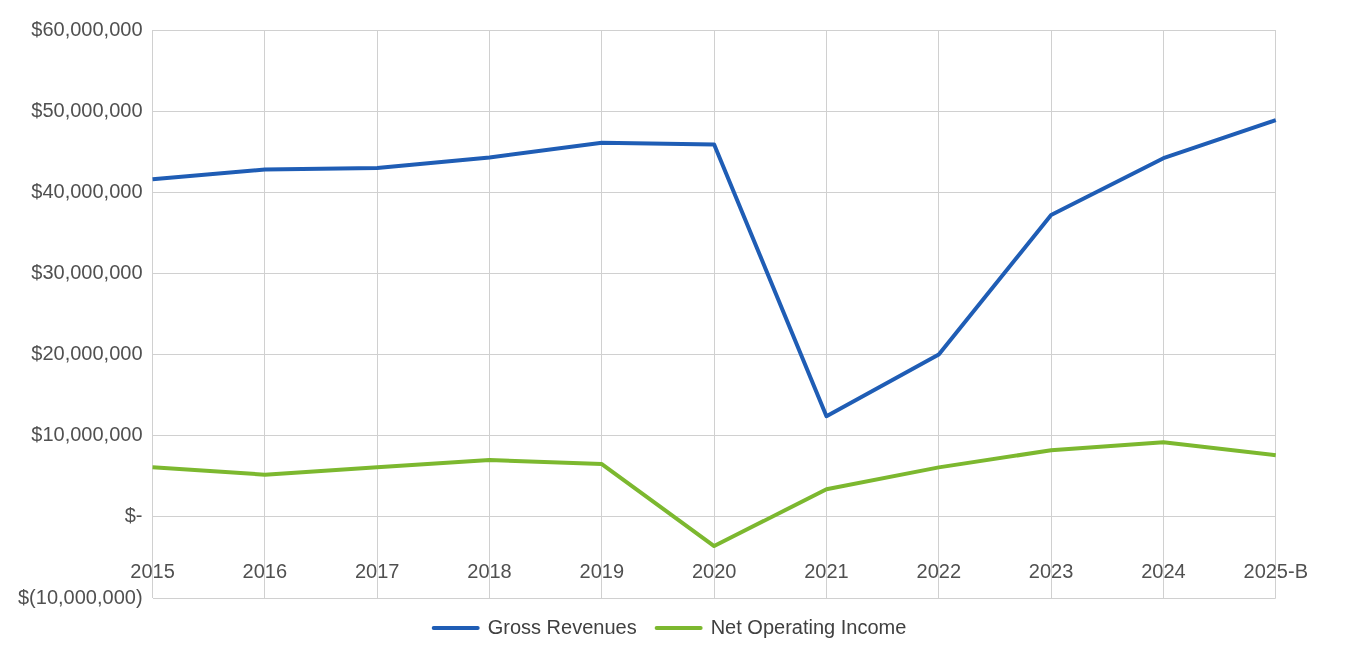 The image size is (1360, 658). What do you see at coordinates (87, 271) in the screenshot?
I see `y-tick-label: $30,000,000` at bounding box center [87, 271].